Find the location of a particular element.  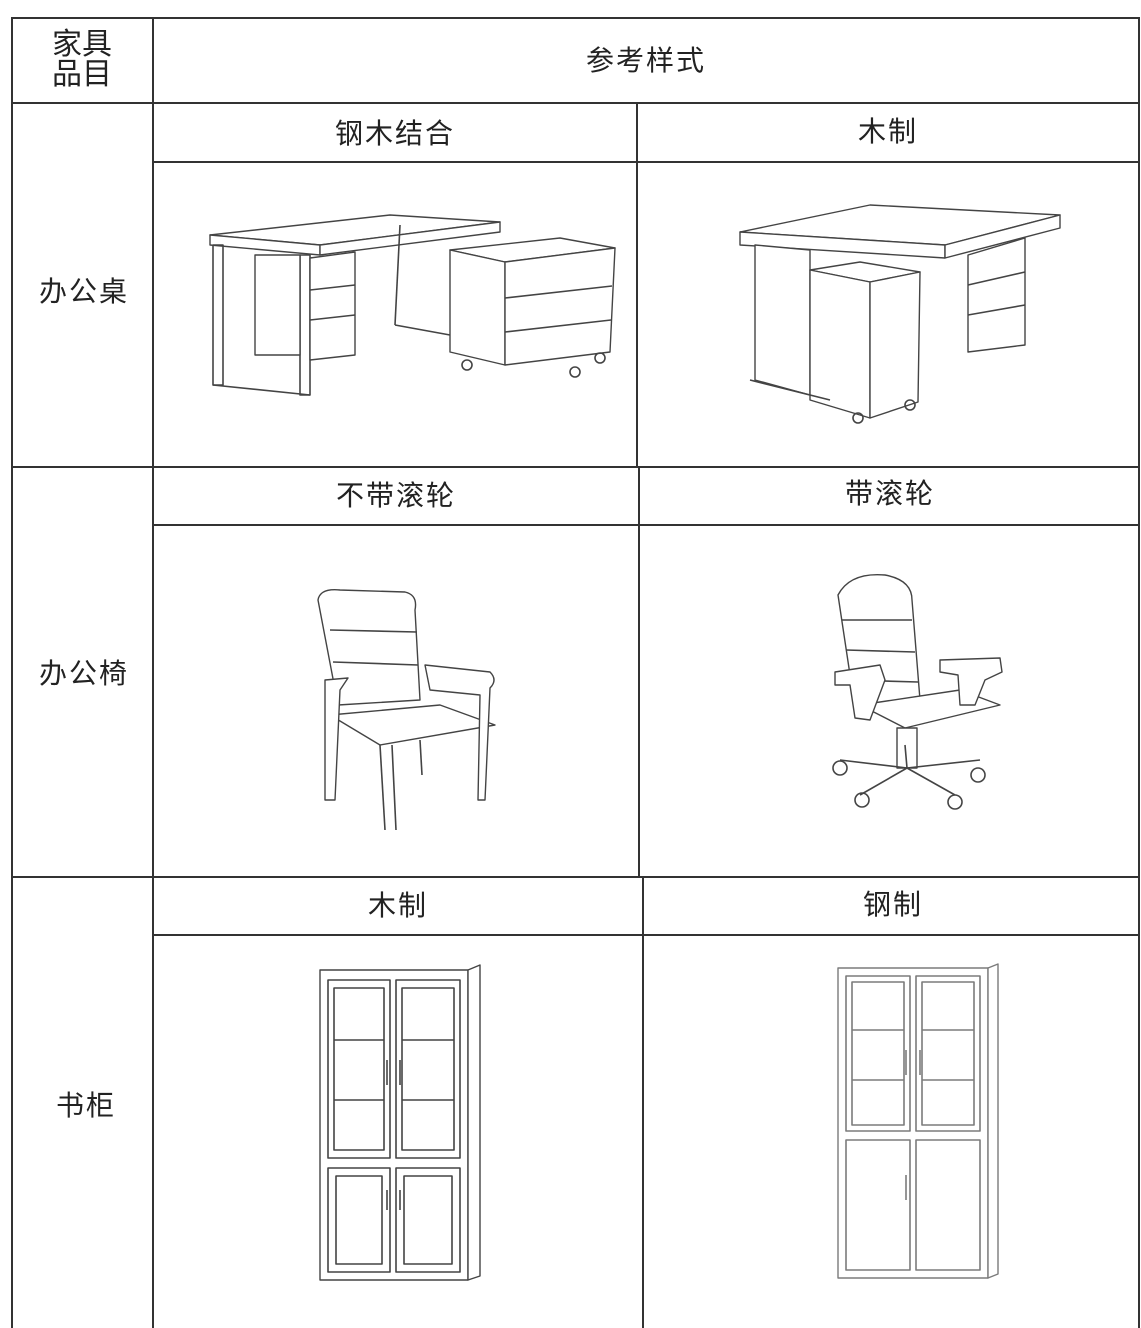

style-label: 不带滚轮 is located at coordinates (396, 495).